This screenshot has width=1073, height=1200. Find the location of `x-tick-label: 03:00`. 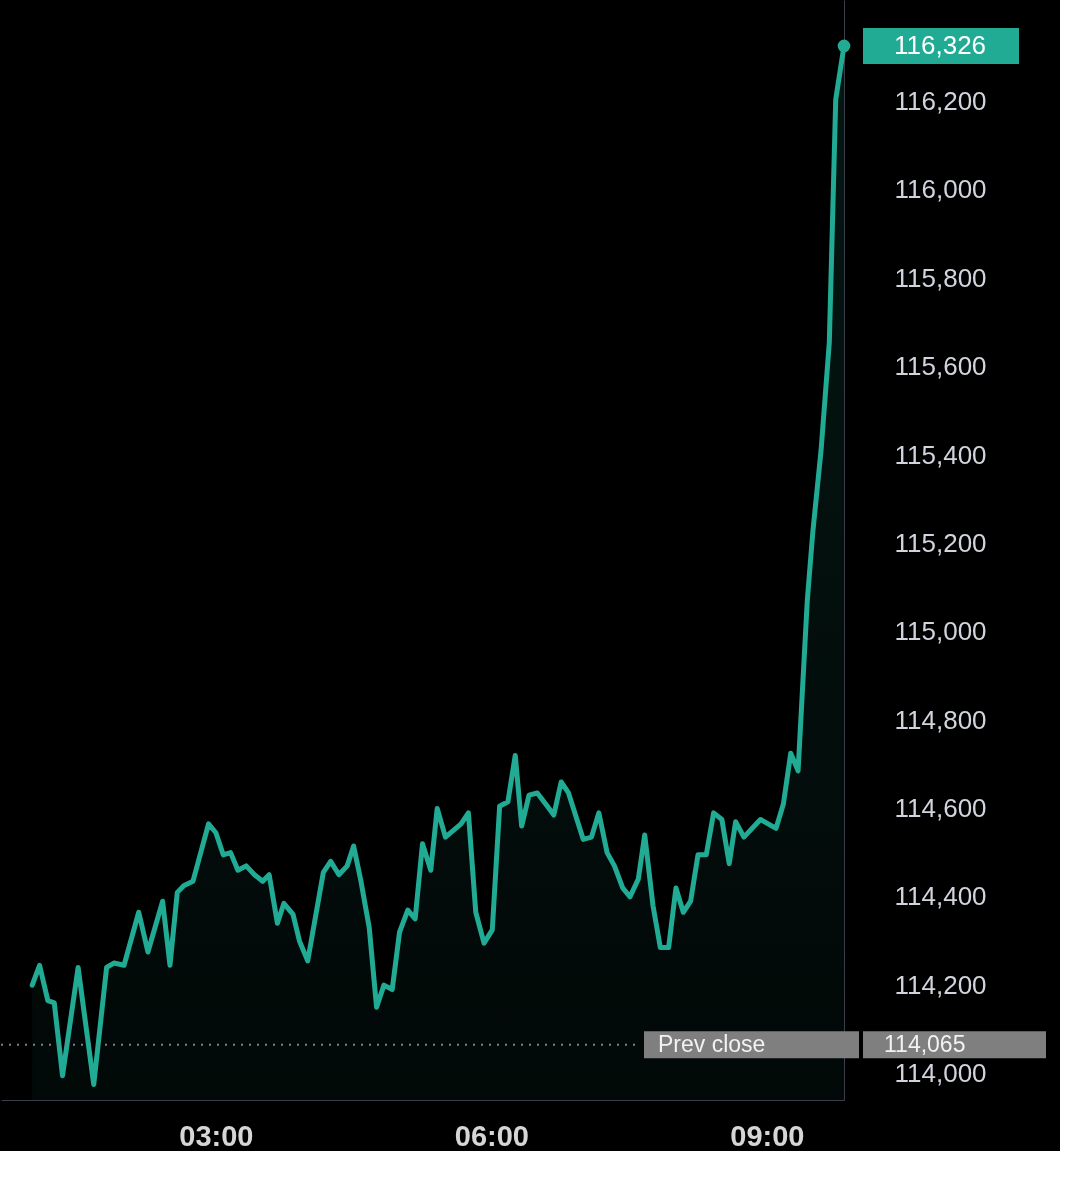

x-tick-label: 03:00 is located at coordinates (216, 1135).